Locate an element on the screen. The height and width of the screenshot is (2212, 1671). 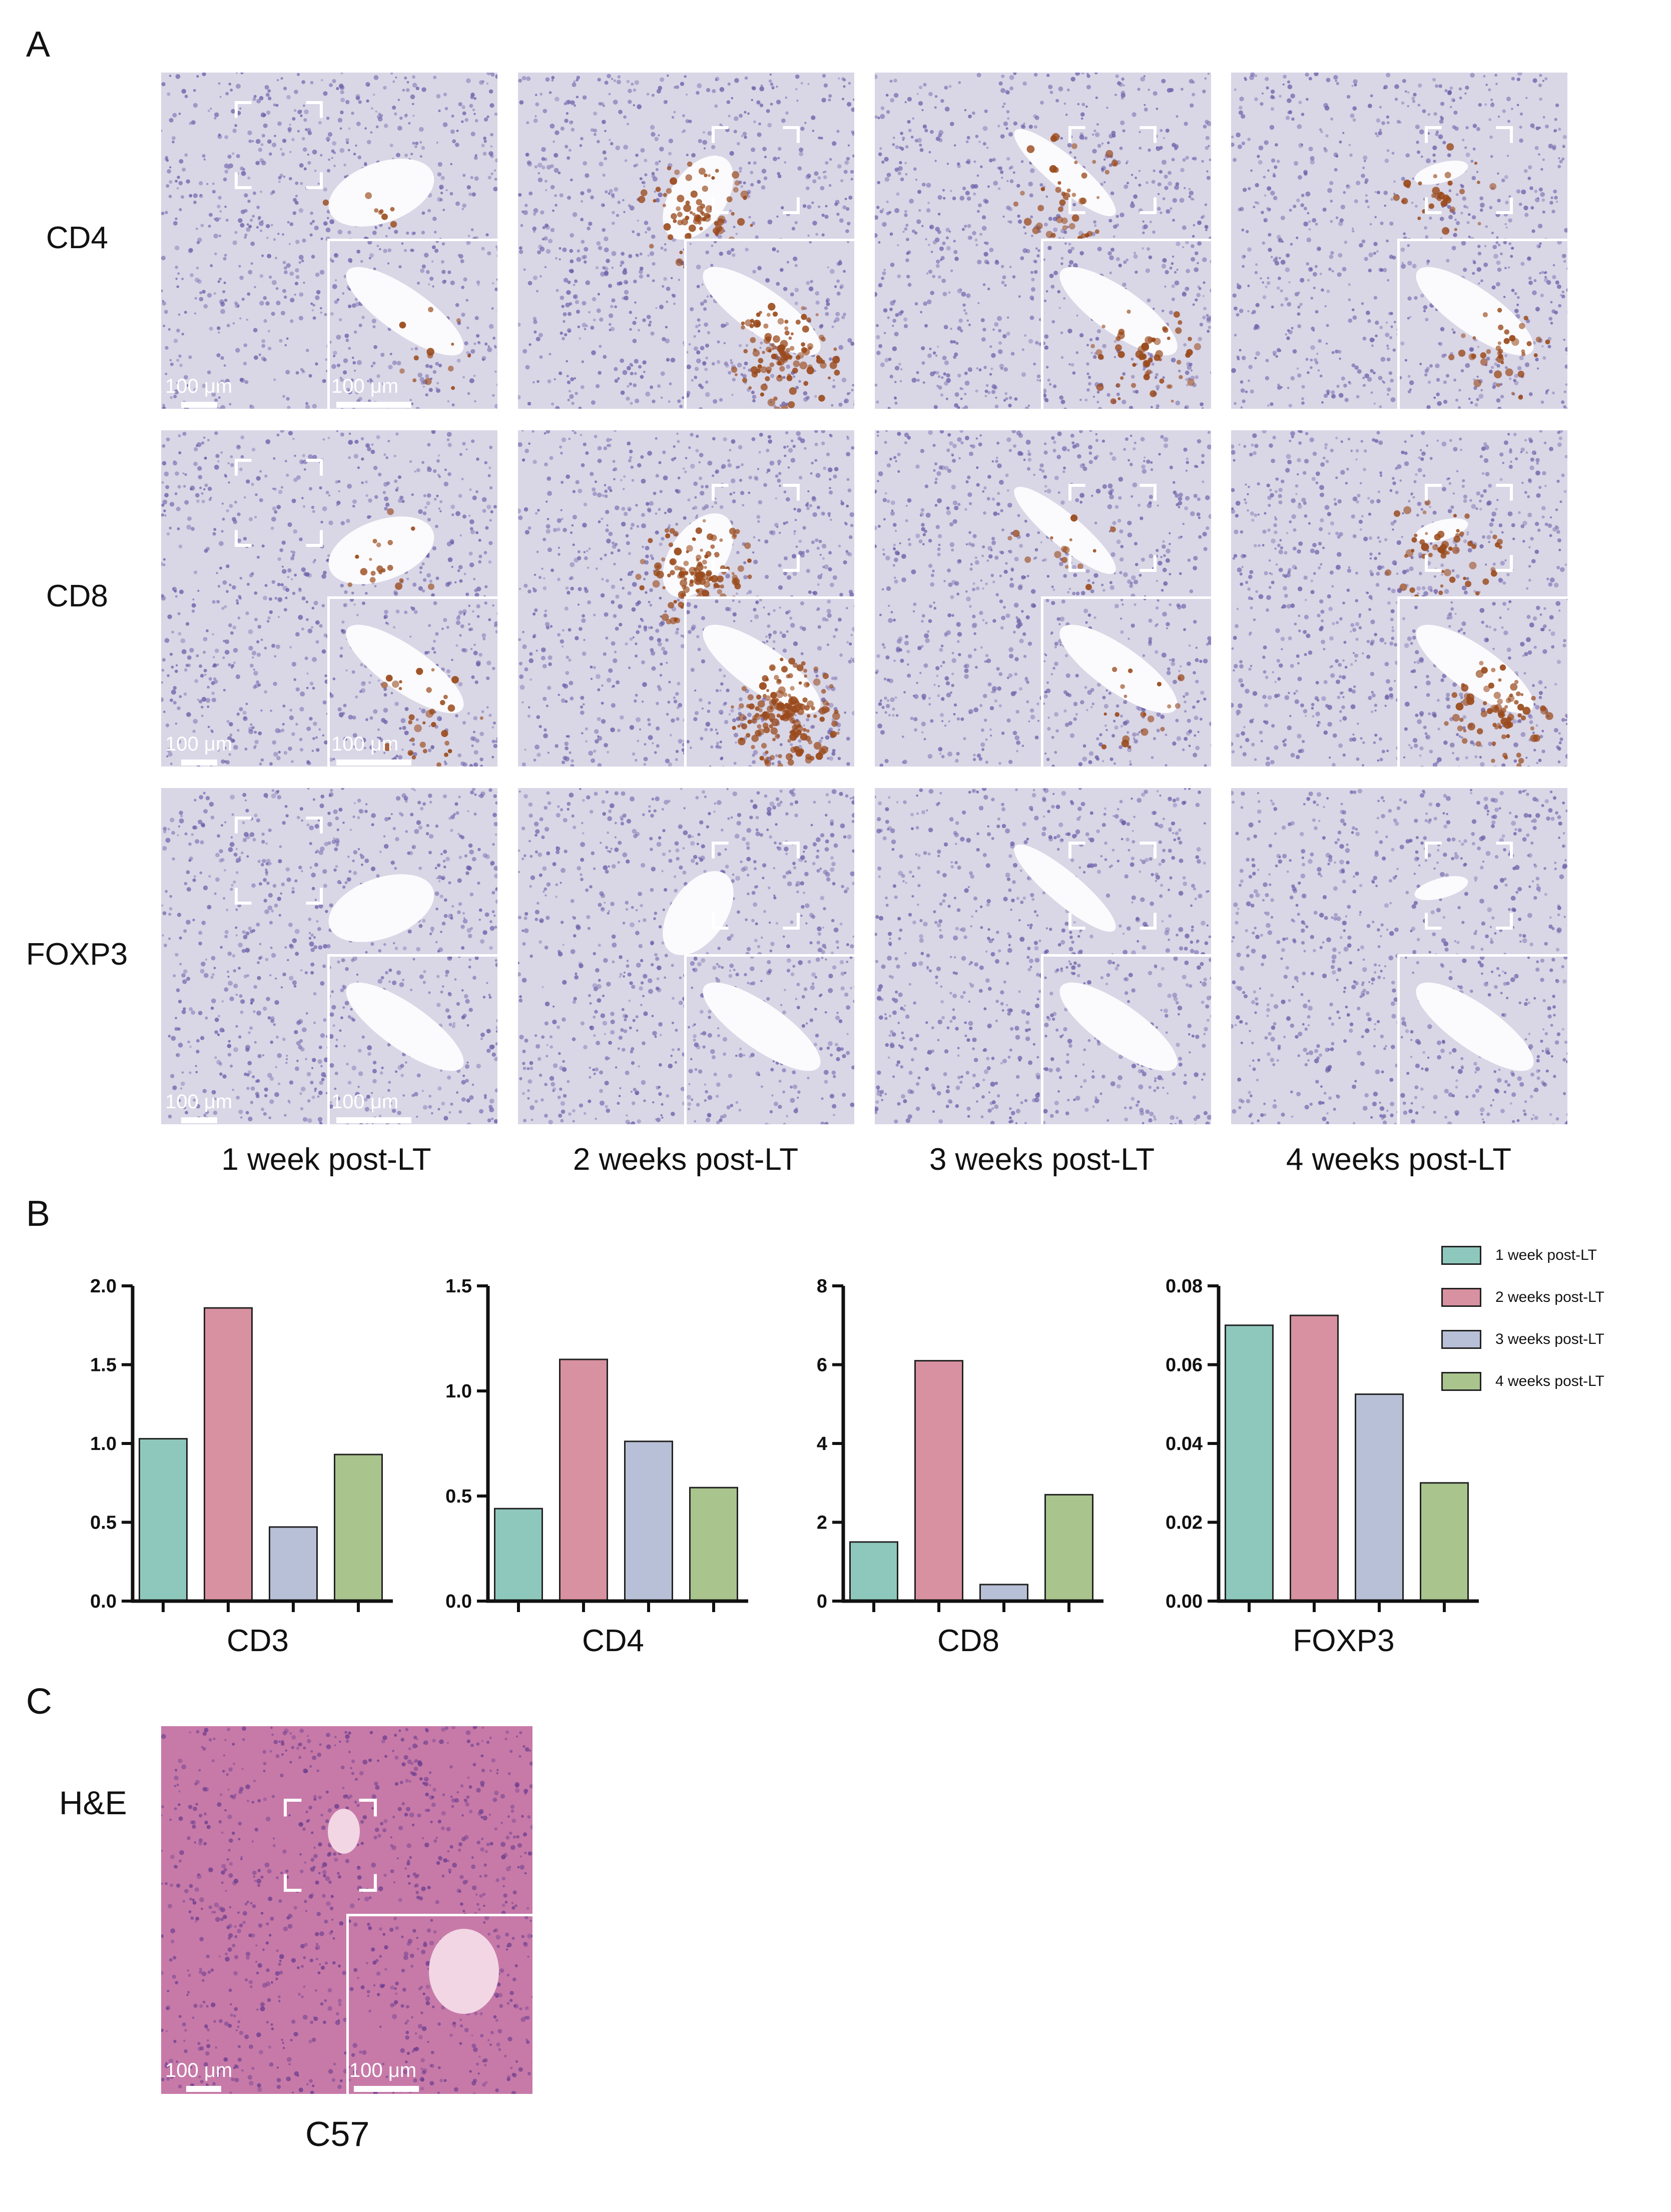
legend-item-3-weeks: 3 weeks post-LT is located at coordinates (1522, 1339).